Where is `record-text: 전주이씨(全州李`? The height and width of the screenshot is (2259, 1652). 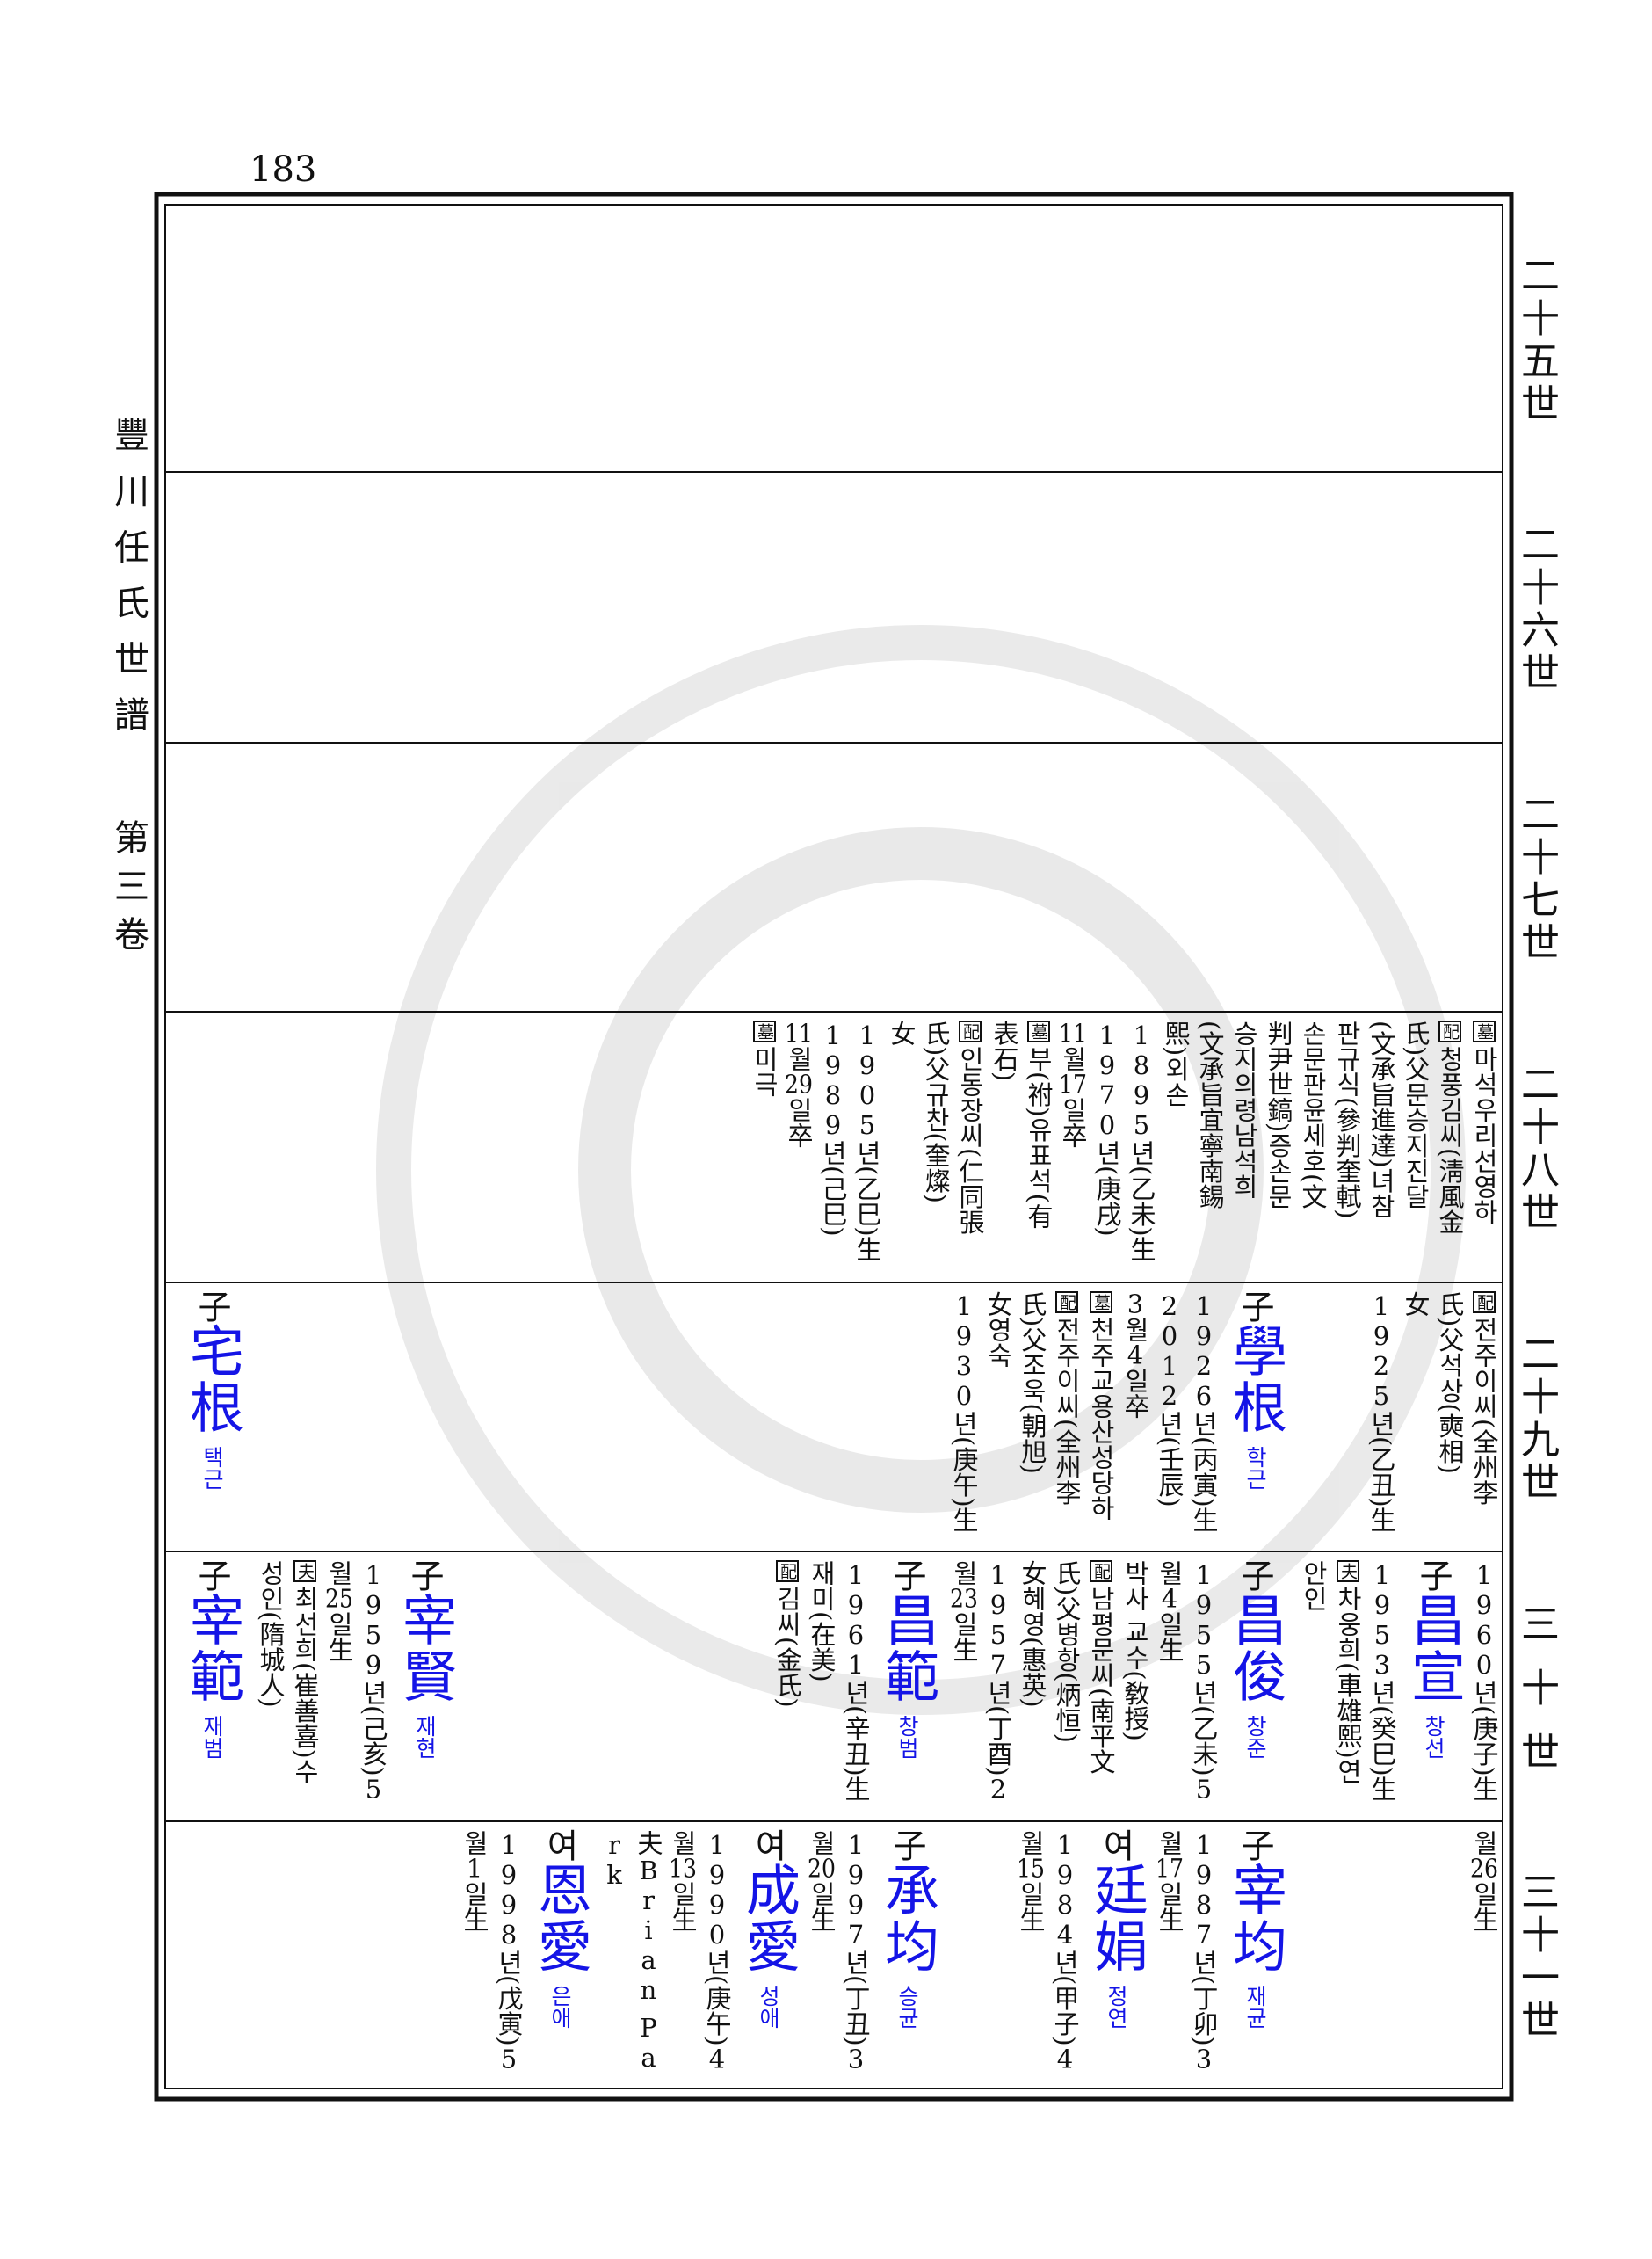
record-text: 전주이씨(全州李 is located at coordinates (1067, 1411).